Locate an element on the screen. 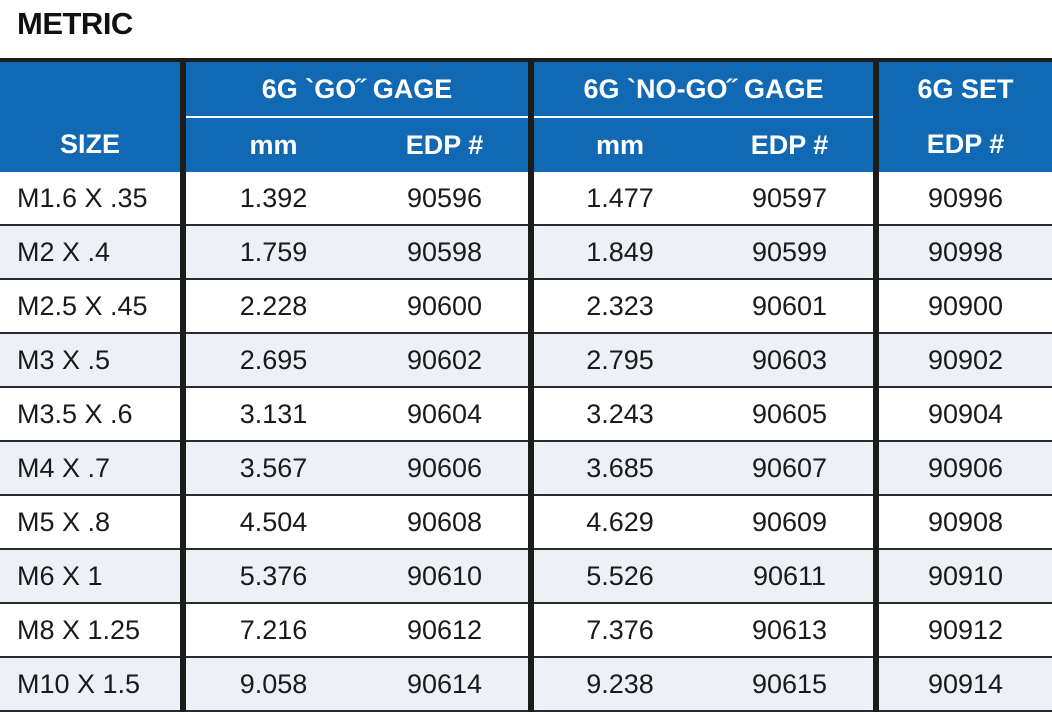 The height and width of the screenshot is (712, 1052). table-row: M2.5 X .45 2.228 90600 2.323 90601 90900 is located at coordinates (526, 306).